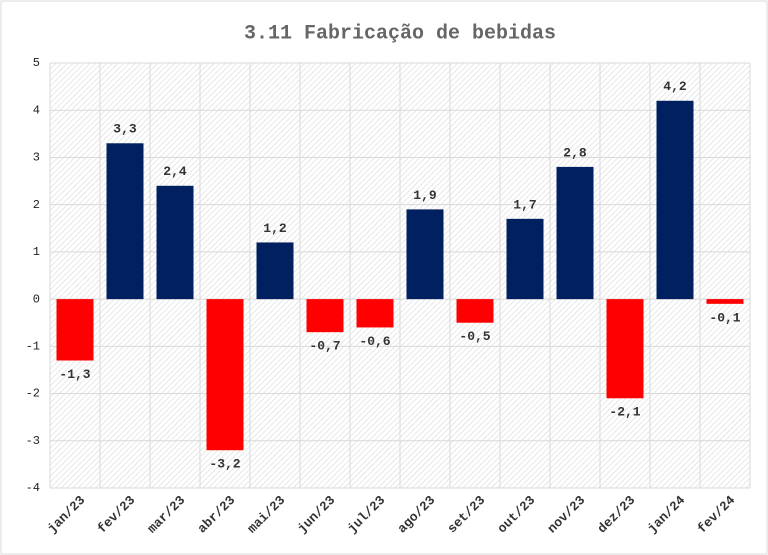 This screenshot has height=555, width=768. I want to click on y-tick-label: -3, so click(33, 441).